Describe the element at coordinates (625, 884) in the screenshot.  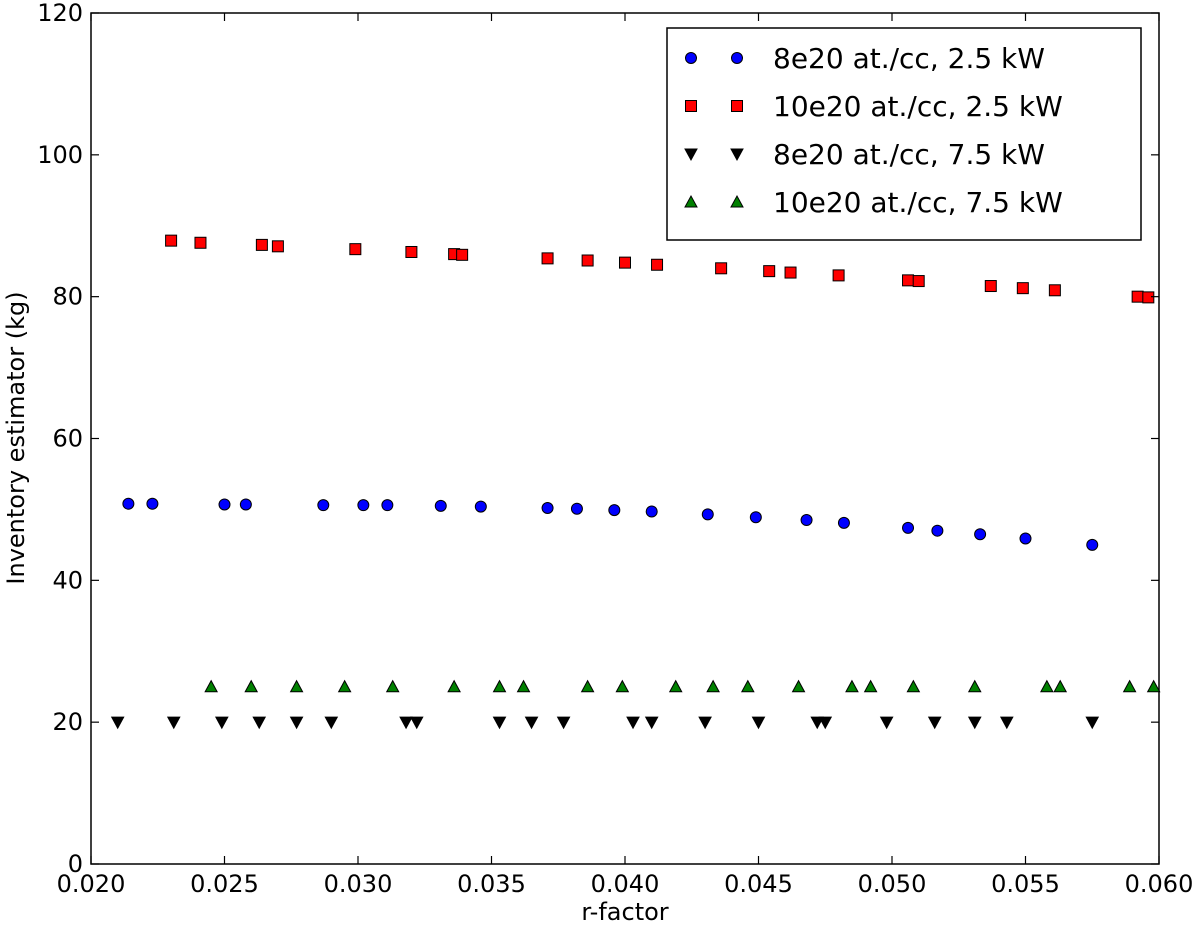
I see `x-tick-label: 0.040` at that location.